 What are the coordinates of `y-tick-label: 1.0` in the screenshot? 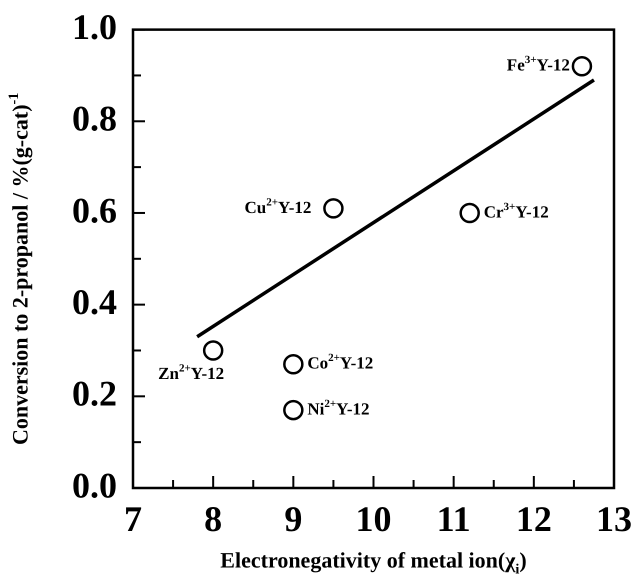 It's located at (94, 26).